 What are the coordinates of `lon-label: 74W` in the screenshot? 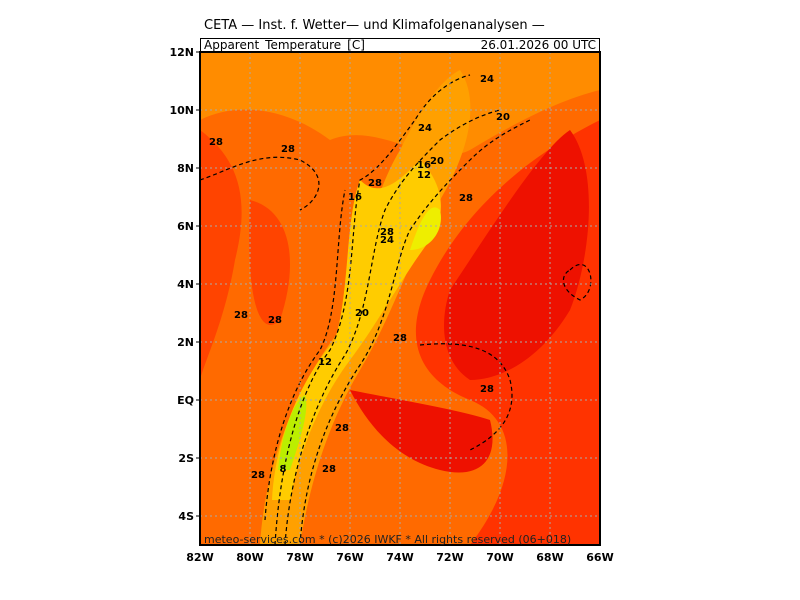 It's located at (399, 557).